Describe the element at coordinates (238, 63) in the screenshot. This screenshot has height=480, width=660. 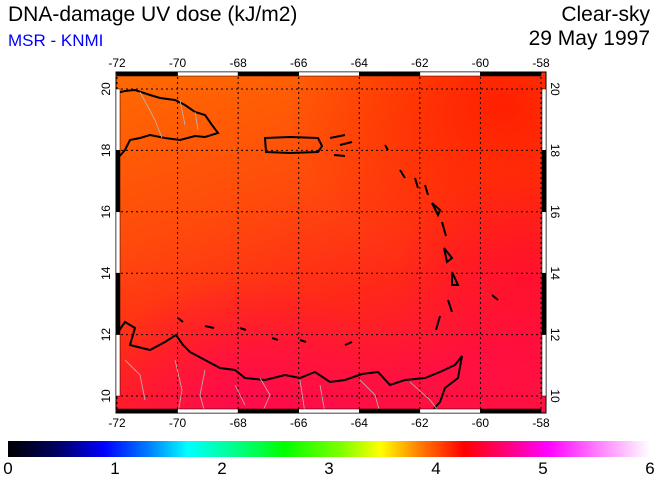
I see `lon-tick-top: -68` at that location.